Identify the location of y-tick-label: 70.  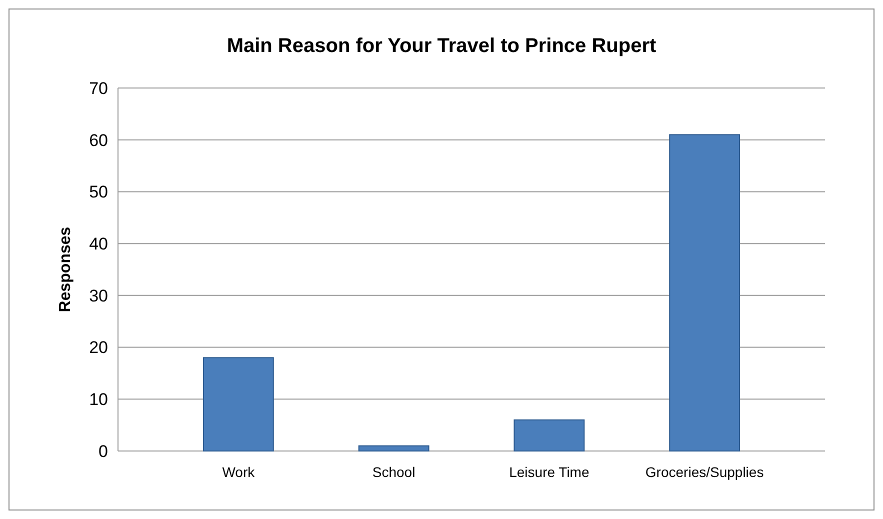
(98, 88).